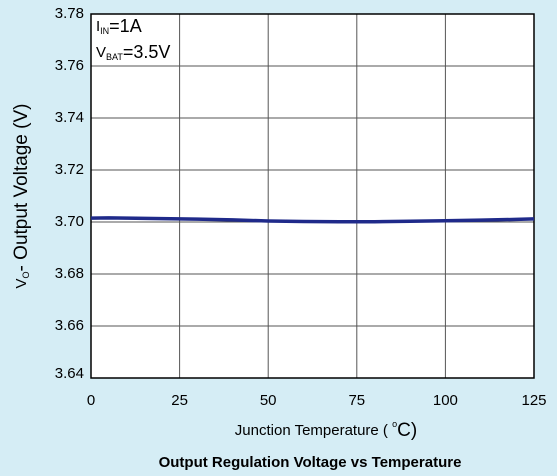 The image size is (557, 476). I want to click on annotation: VBAT=3.5V, so click(133, 52).